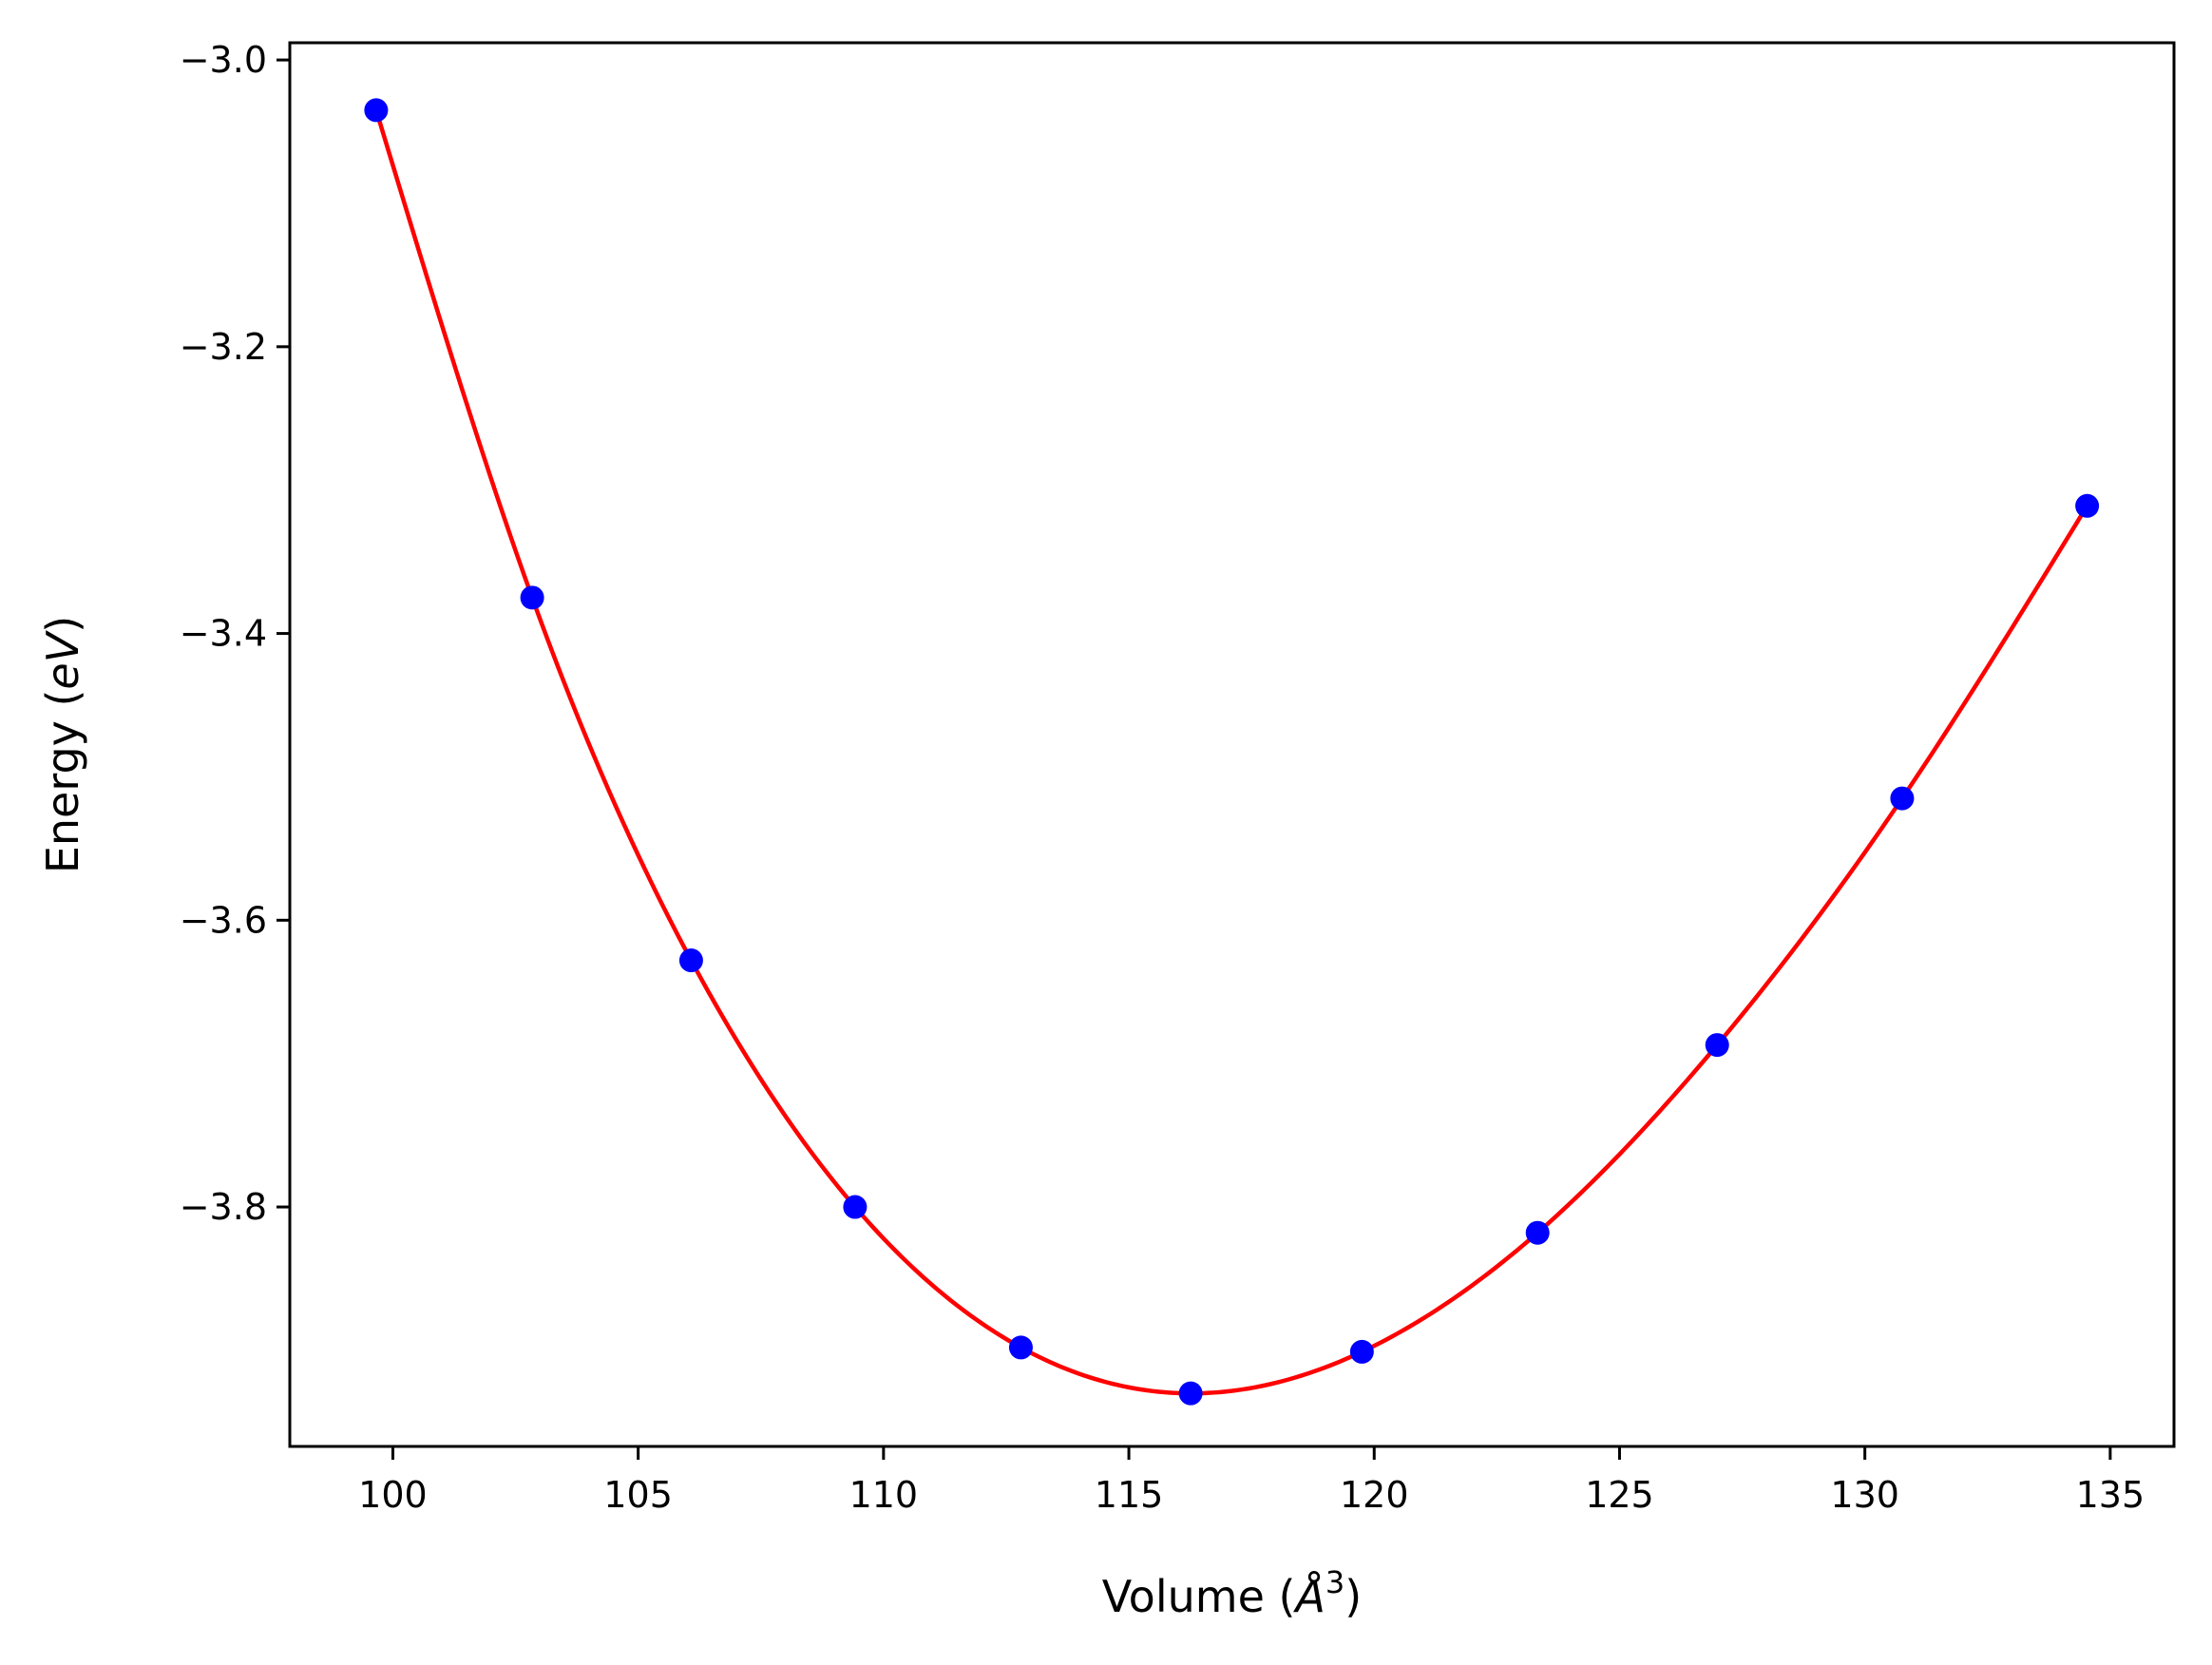 The width and height of the screenshot is (2212, 1665). What do you see at coordinates (1232, 1593) in the screenshot?
I see `x-axis-label: Volume (Å3)` at bounding box center [1232, 1593].